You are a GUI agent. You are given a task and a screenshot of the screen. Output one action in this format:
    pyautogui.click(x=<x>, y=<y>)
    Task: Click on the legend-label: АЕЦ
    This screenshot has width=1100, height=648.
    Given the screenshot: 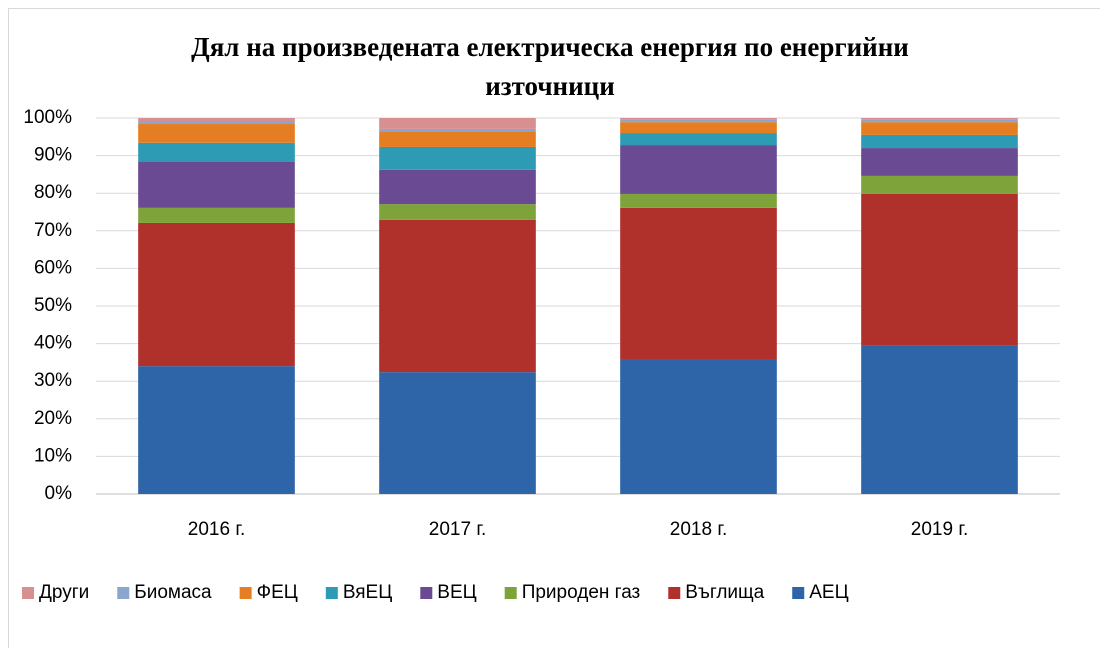 What is the action you would take?
    pyautogui.click(x=828, y=592)
    